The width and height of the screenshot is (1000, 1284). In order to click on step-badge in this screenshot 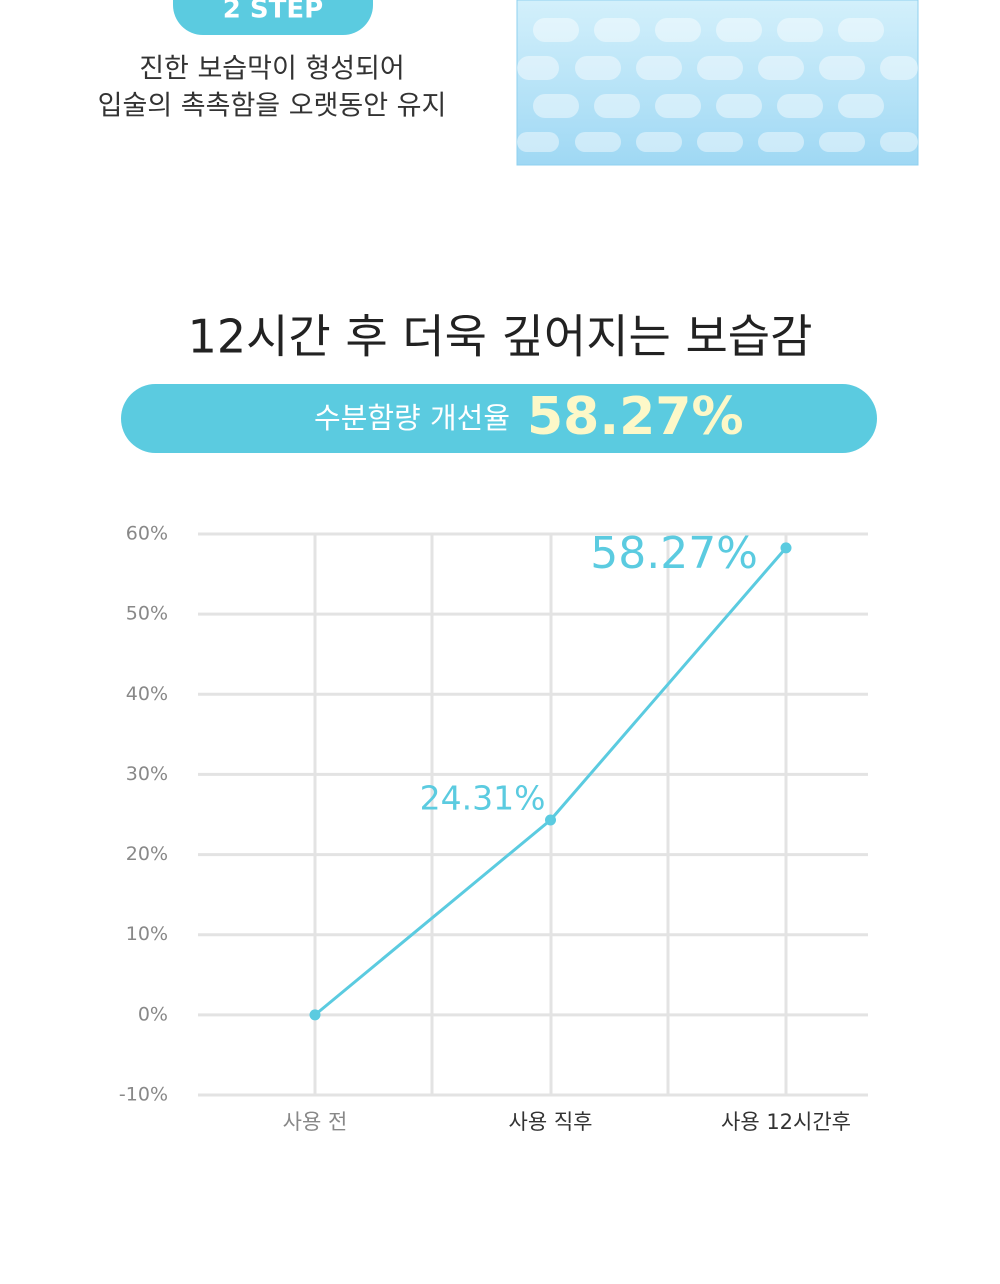, I will do `click(273, 17)`.